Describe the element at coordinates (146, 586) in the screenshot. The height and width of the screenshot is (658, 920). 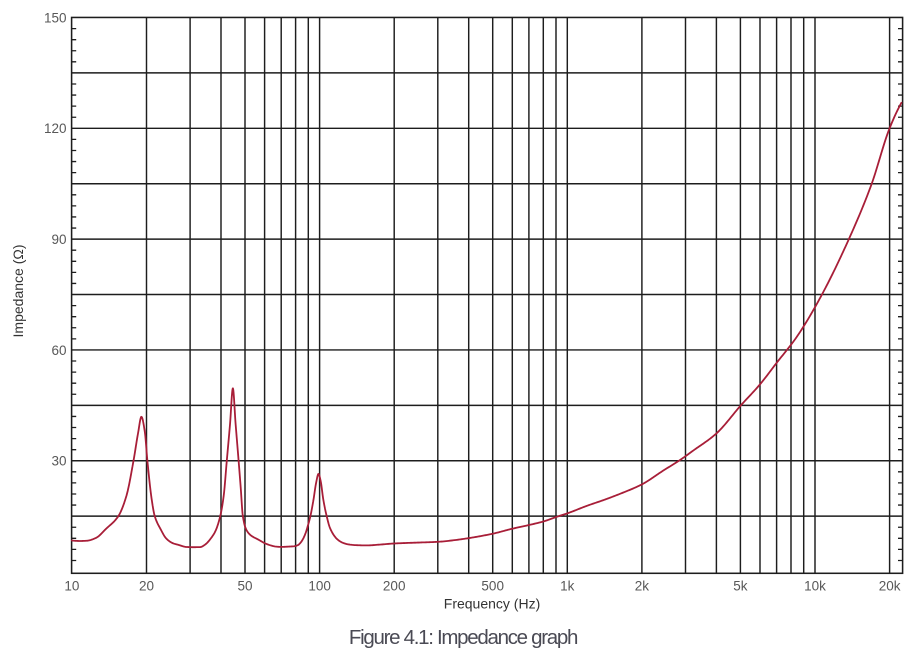
I see `svg-text: 20` at that location.